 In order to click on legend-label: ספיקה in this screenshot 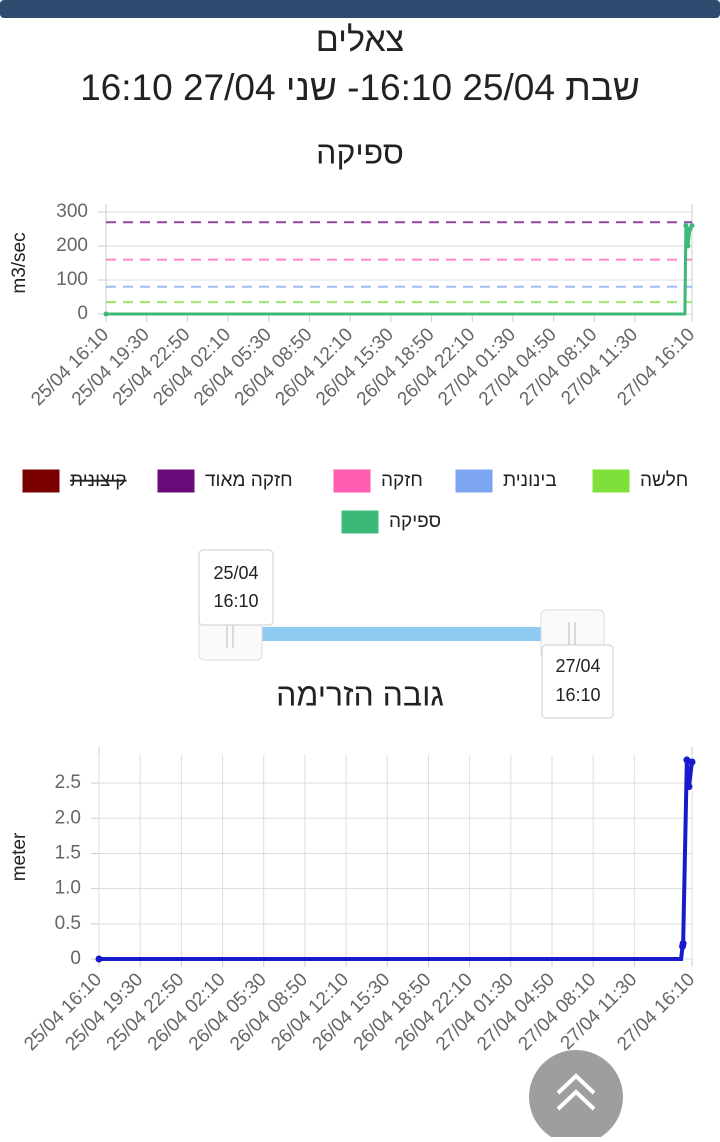, I will do `click(415, 521)`.